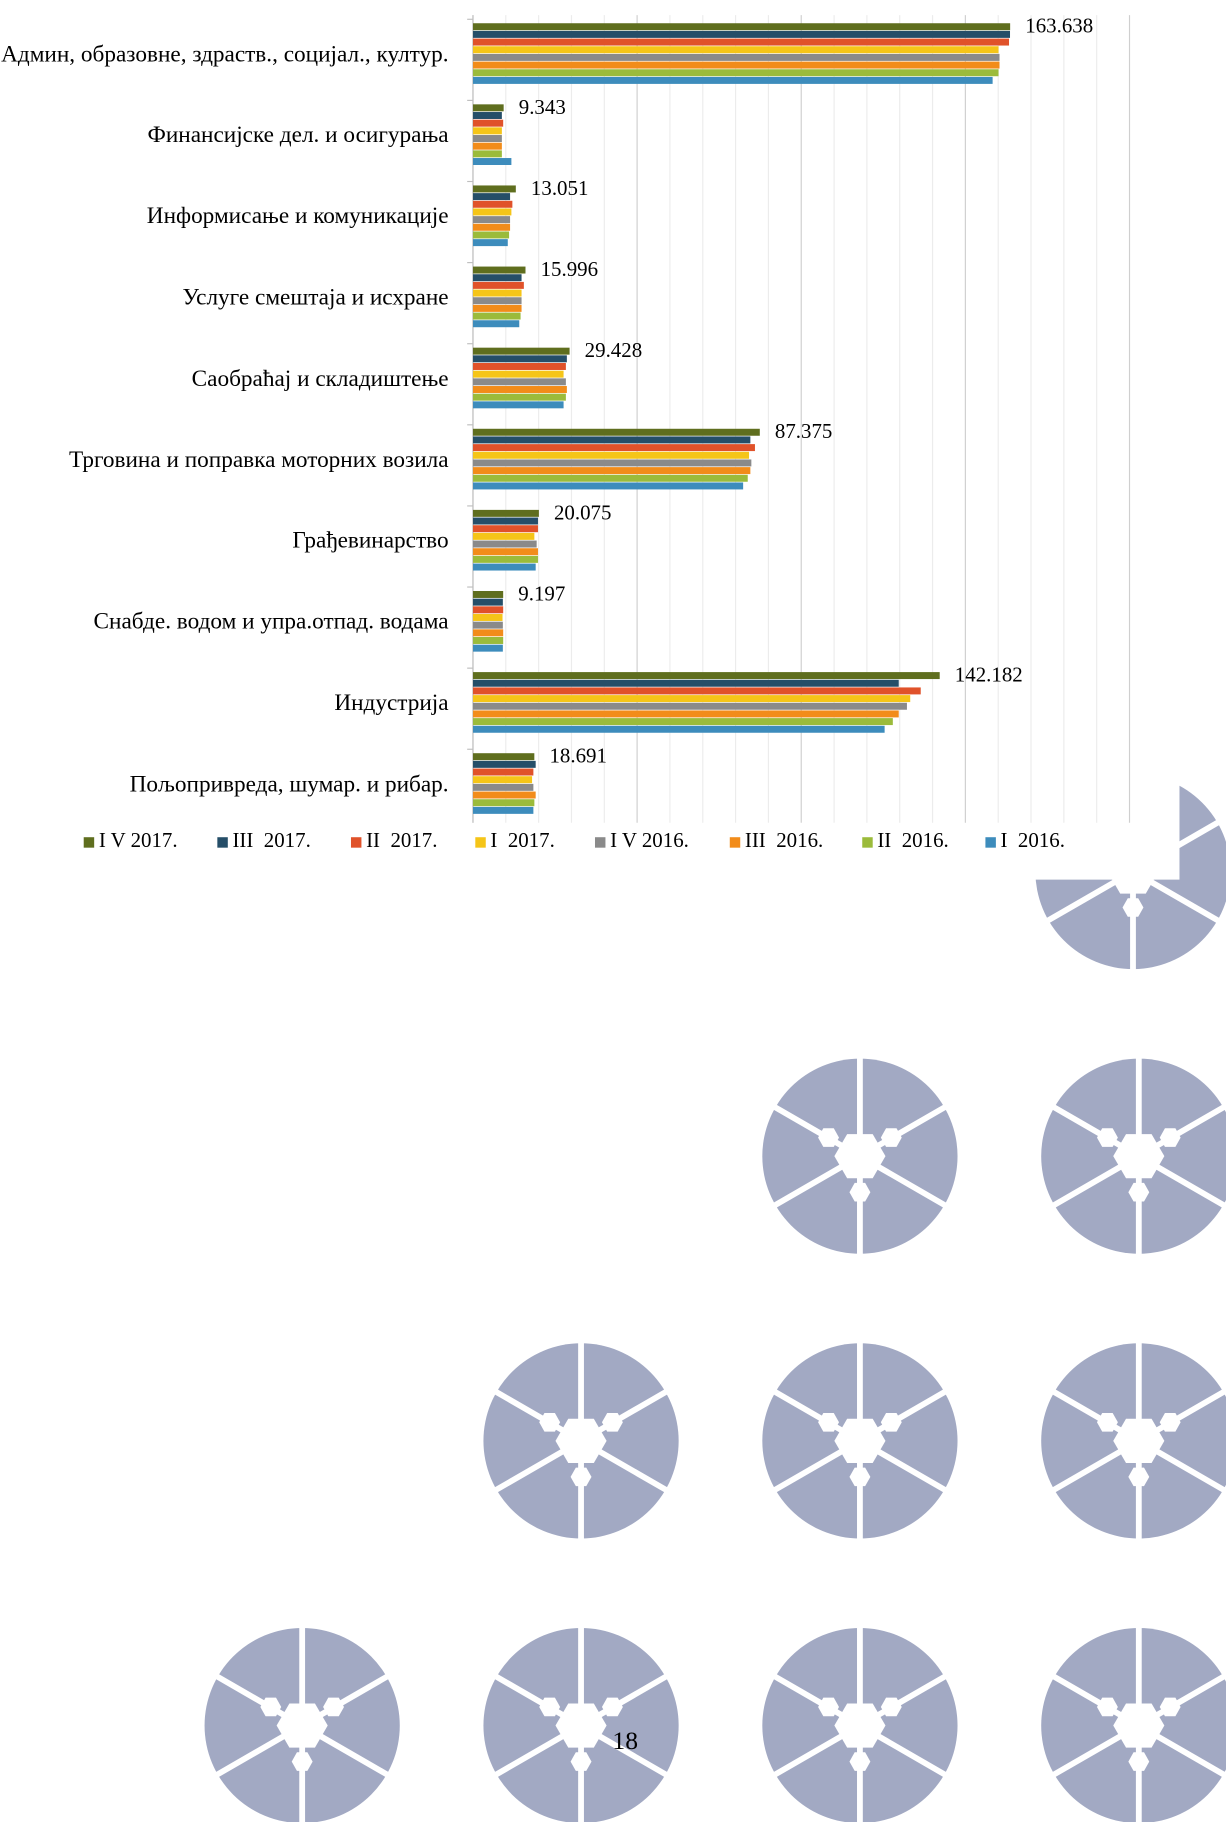  Describe the element at coordinates (583, 512) in the screenshot. I see `data-label: 20.075` at that location.